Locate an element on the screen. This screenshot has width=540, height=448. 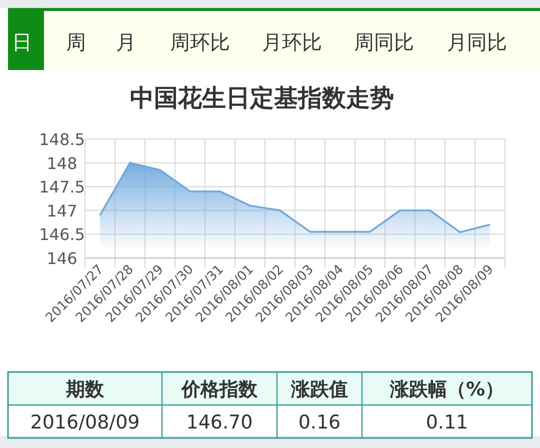
y-tick-label: 147.5 is located at coordinates (62, 187).